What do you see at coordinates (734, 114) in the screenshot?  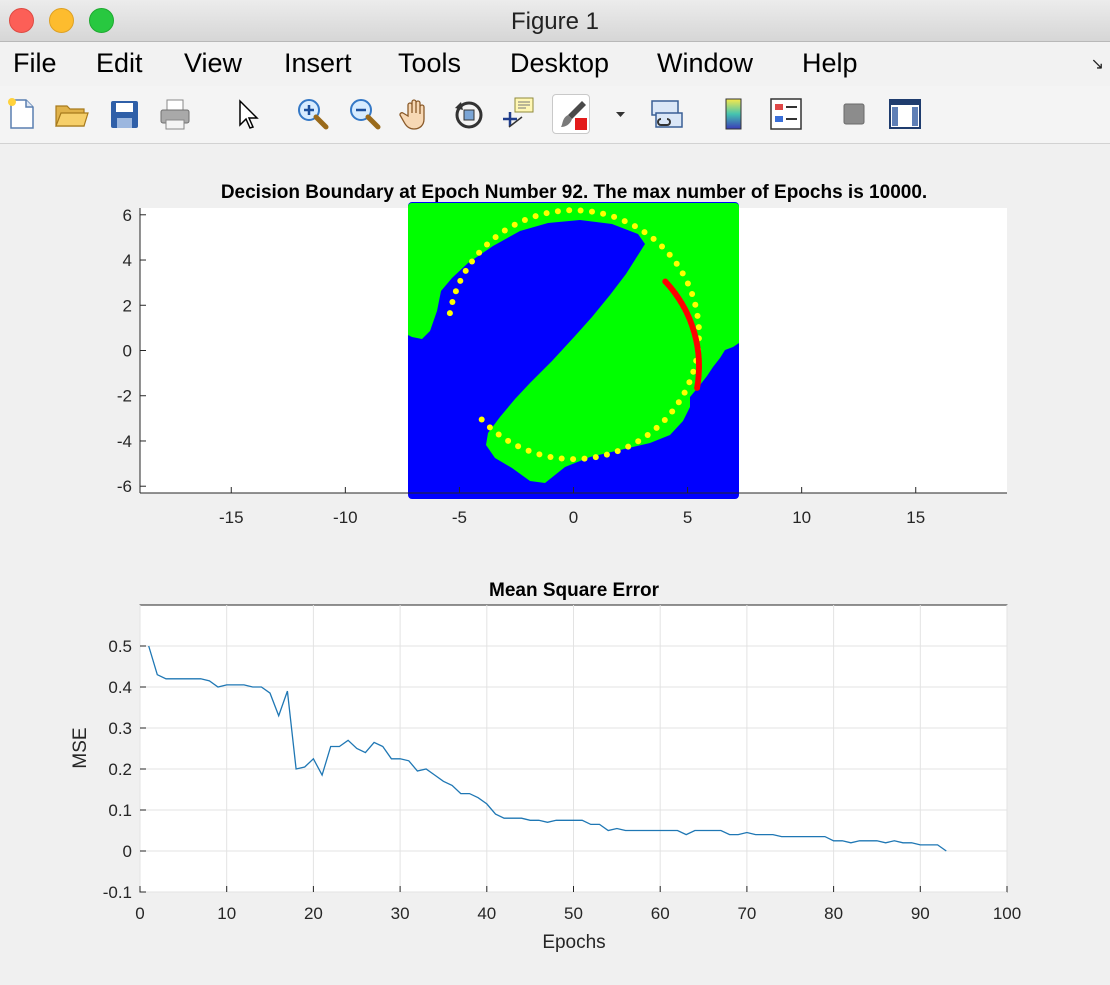 I see `colorbar-icon` at bounding box center [734, 114].